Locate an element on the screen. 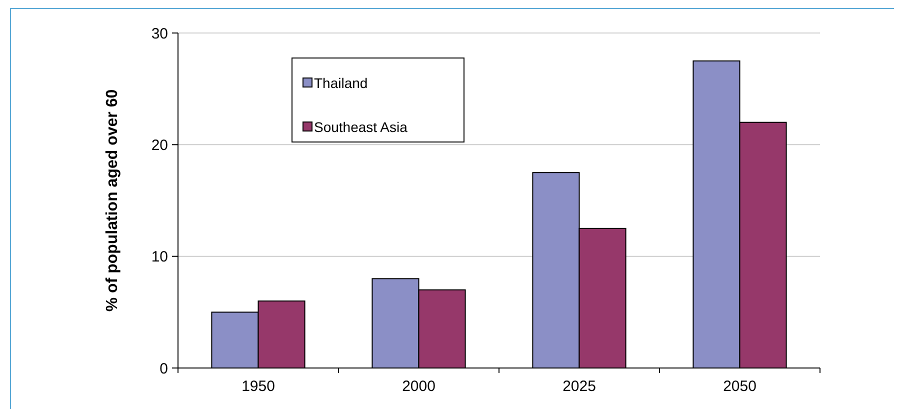  x-tick-label: 2025 is located at coordinates (579, 386).